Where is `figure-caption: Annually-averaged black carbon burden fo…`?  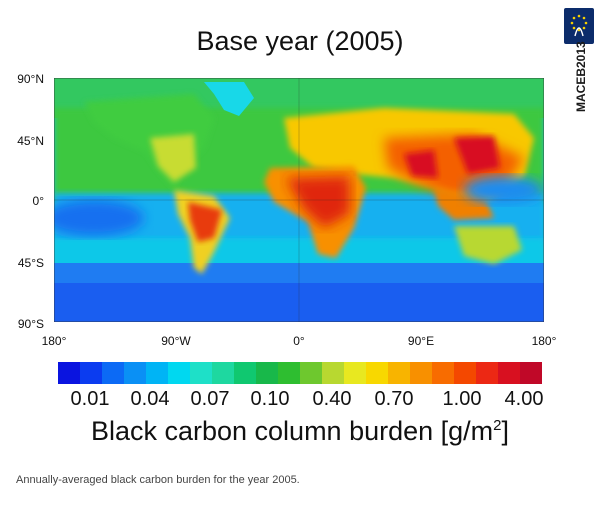 figure-caption: Annually-averaged black carbon burden fo… is located at coordinates (158, 480).